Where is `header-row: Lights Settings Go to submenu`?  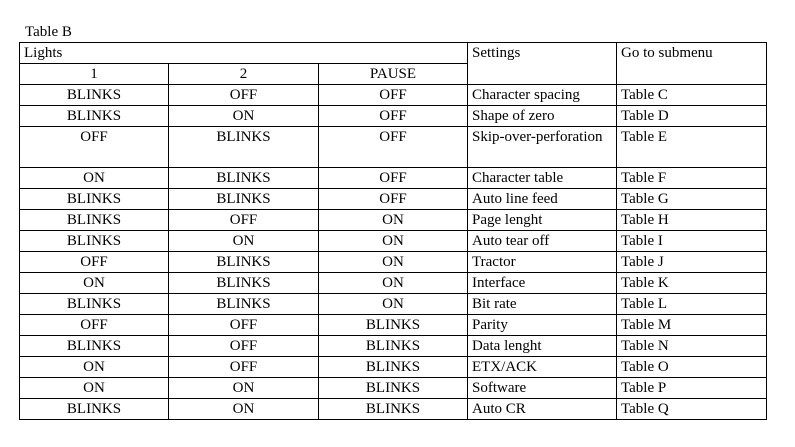 header-row: Lights Settings Go to submenu is located at coordinates (393, 63).